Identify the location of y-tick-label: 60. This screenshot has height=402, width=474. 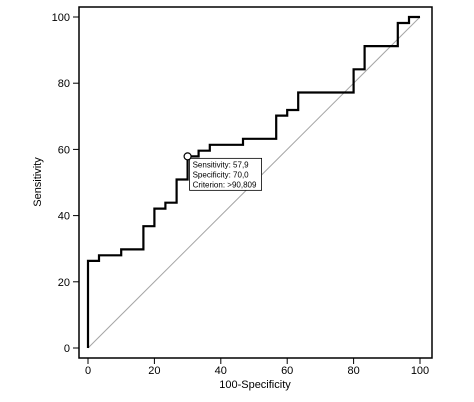
(64, 150).